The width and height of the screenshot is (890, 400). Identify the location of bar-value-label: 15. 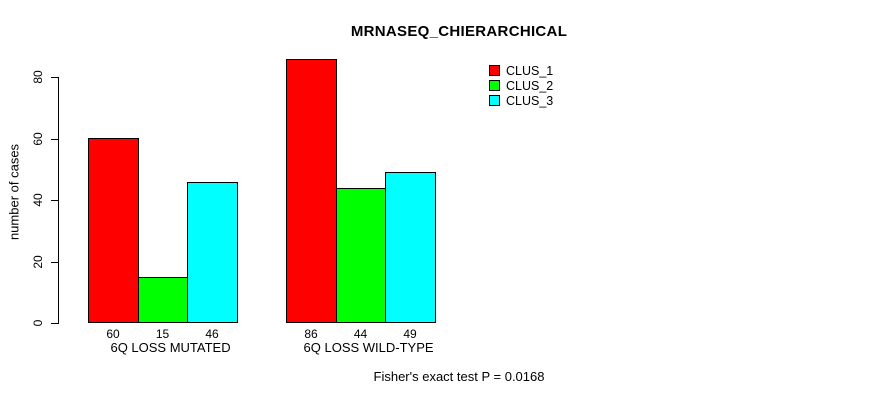
(162, 334).